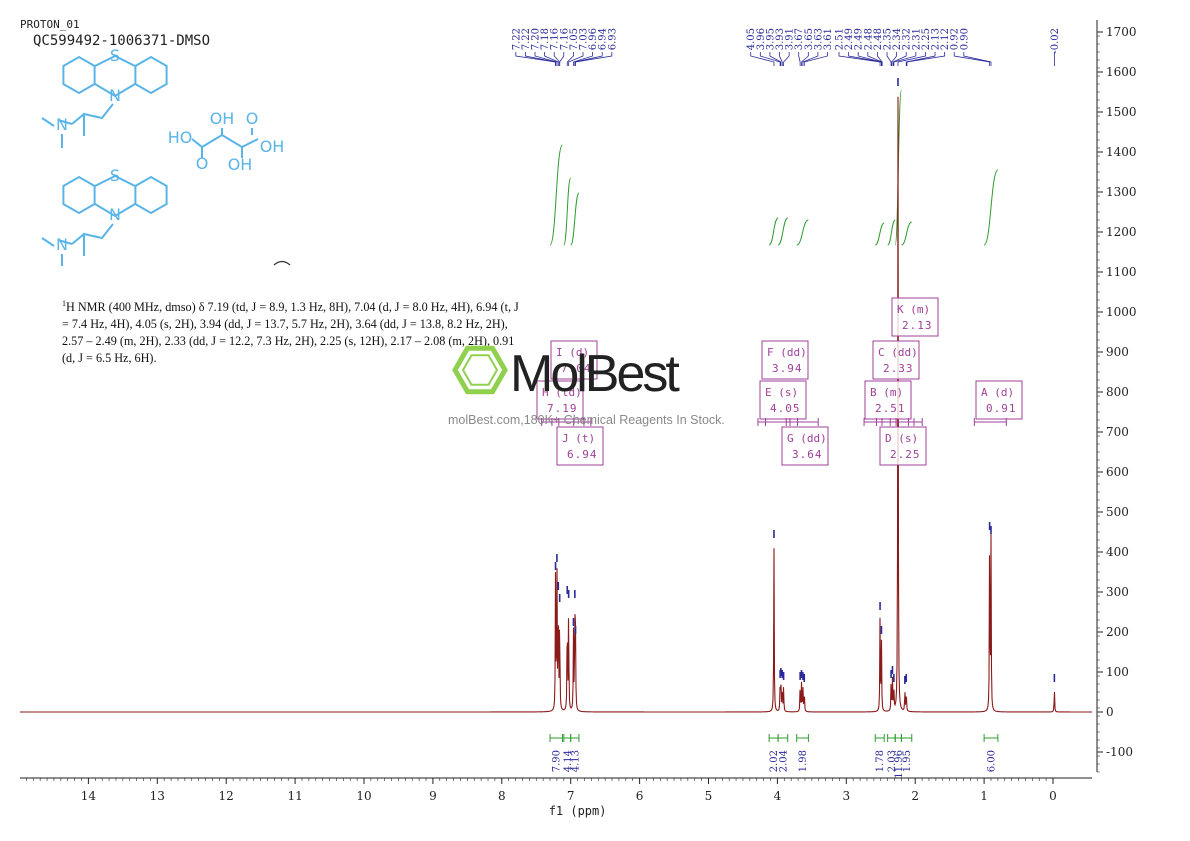 The width and height of the screenshot is (1190, 841). Describe the element at coordinates (905, 454) in the screenshot. I see `multiplet-shift: 2.25` at that location.